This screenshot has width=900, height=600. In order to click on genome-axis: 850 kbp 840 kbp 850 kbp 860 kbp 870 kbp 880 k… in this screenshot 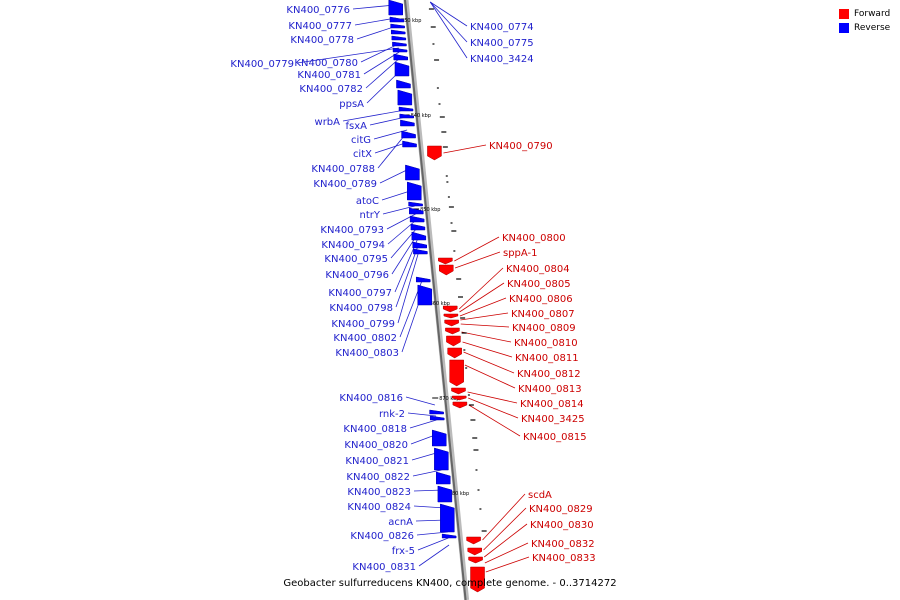, I will do `click(440, 300)`.